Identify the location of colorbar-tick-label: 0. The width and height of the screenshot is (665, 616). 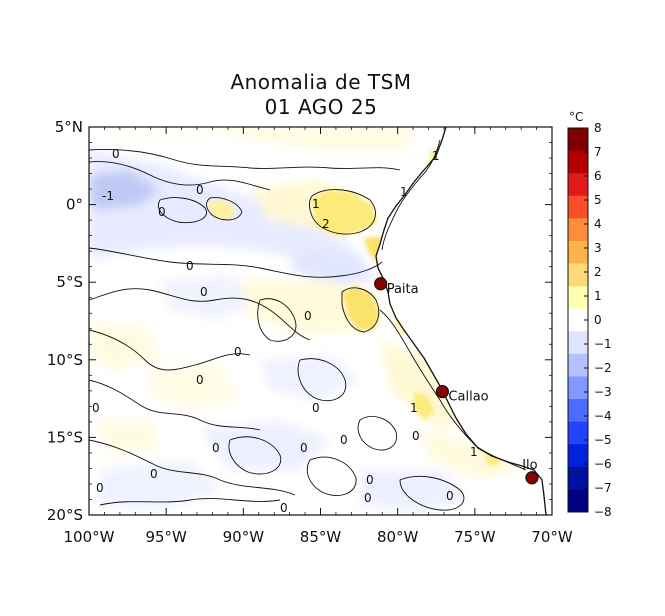
(598, 320).